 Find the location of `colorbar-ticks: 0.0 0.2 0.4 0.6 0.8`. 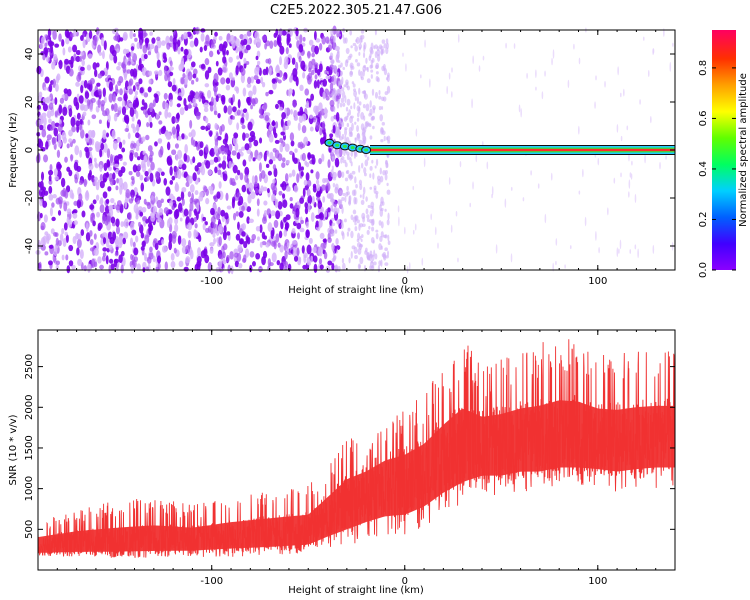

colorbar-ticks: 0.0 0.2 0.4 0.6 0.8 is located at coordinates (717, 169).